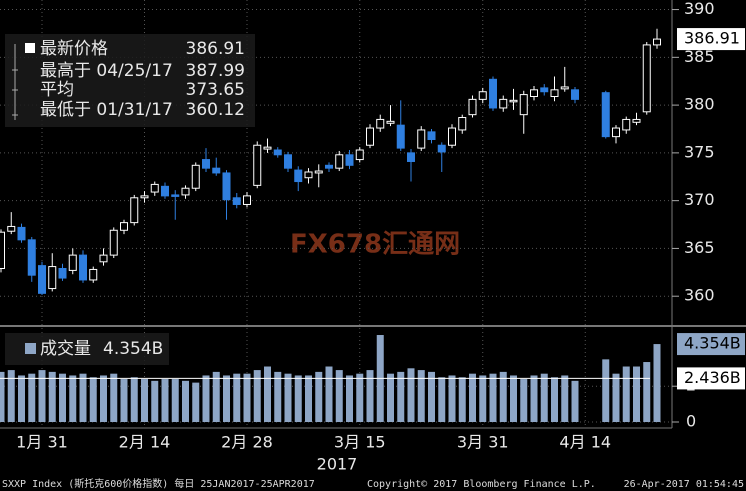  What do you see at coordinates (30, 348) in the screenshot?
I see `legend-icon` at bounding box center [30, 348].